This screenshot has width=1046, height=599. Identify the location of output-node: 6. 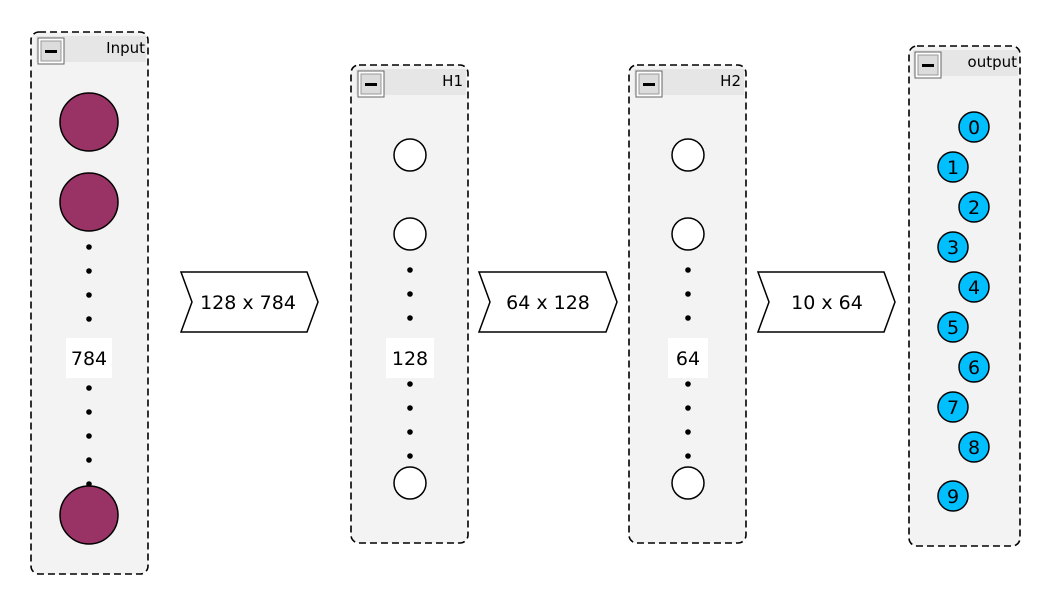
(974, 367).